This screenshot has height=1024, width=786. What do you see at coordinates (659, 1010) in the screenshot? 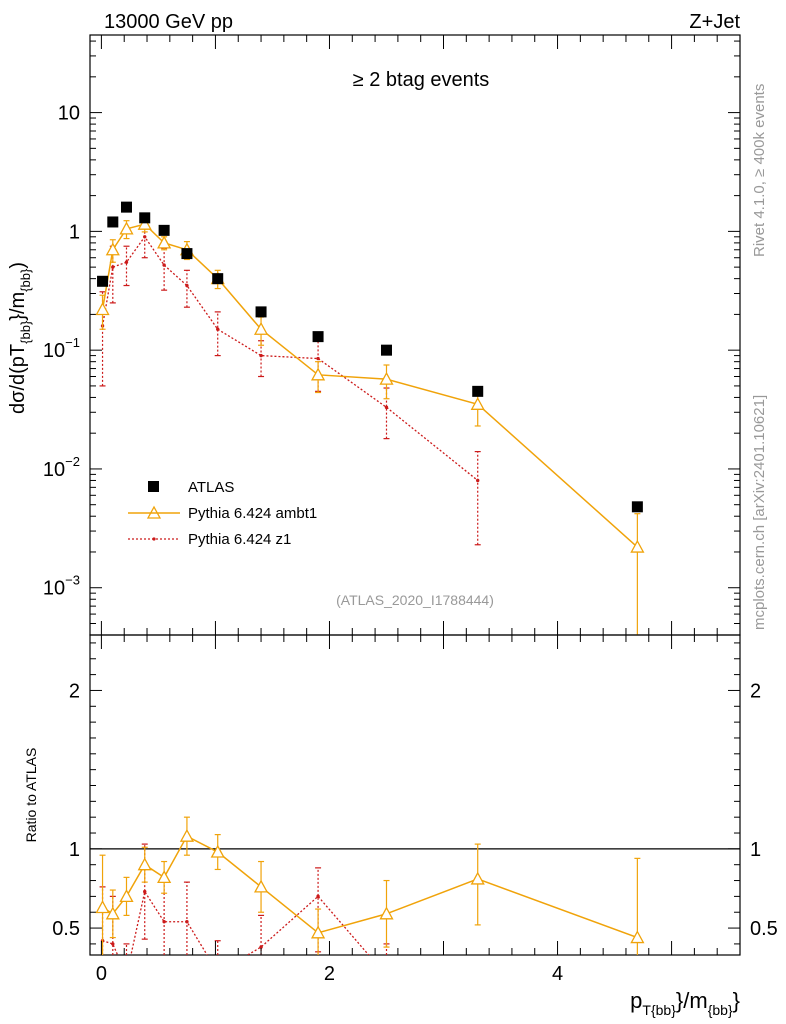
I see `xlabel-sub1: T{bb}` at bounding box center [659, 1010].